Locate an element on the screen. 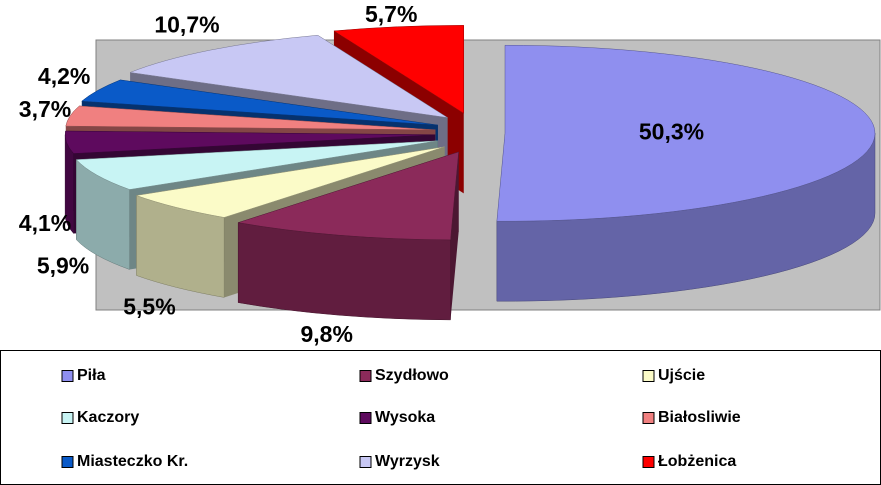 Image resolution: width=881 pixels, height=485 pixels. slice is located at coordinates (348, 236).